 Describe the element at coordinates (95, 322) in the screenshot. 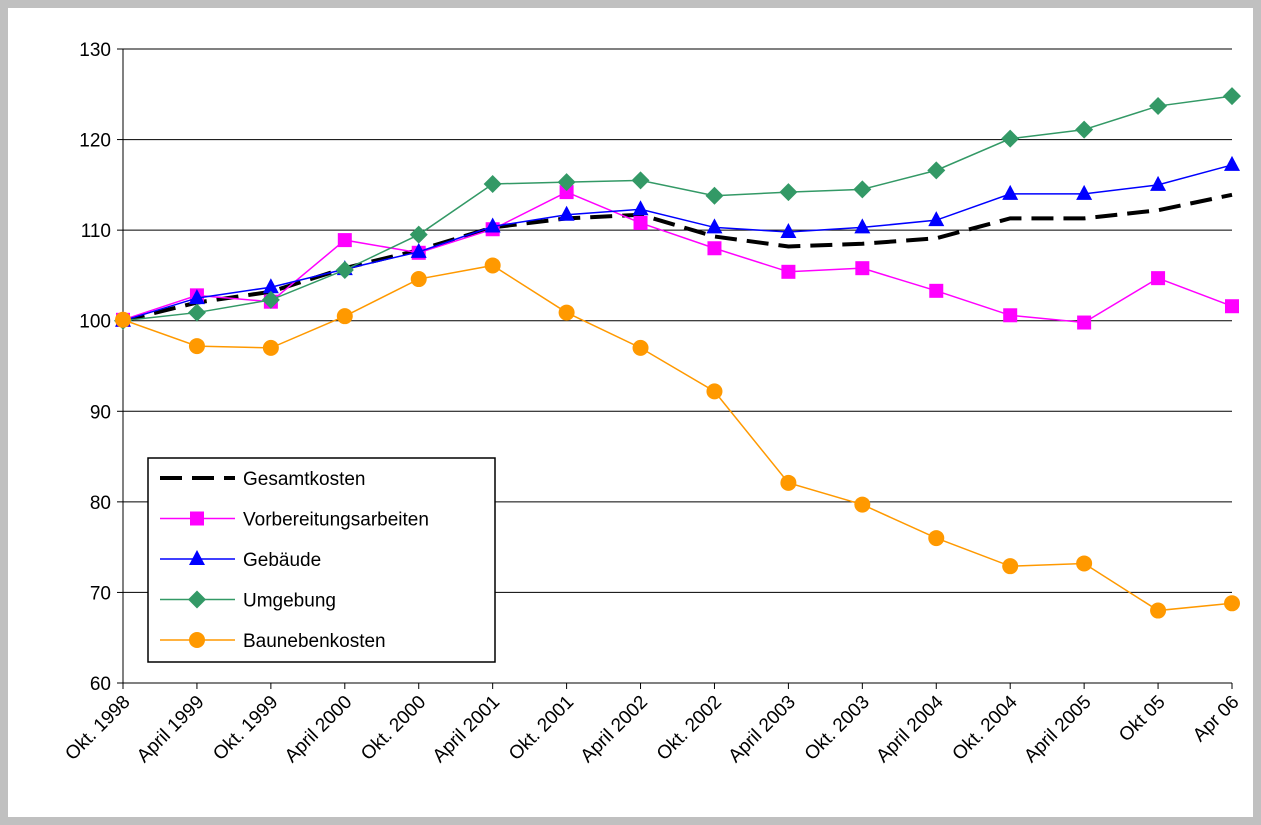

I see `y-tick-label: 100` at that location.